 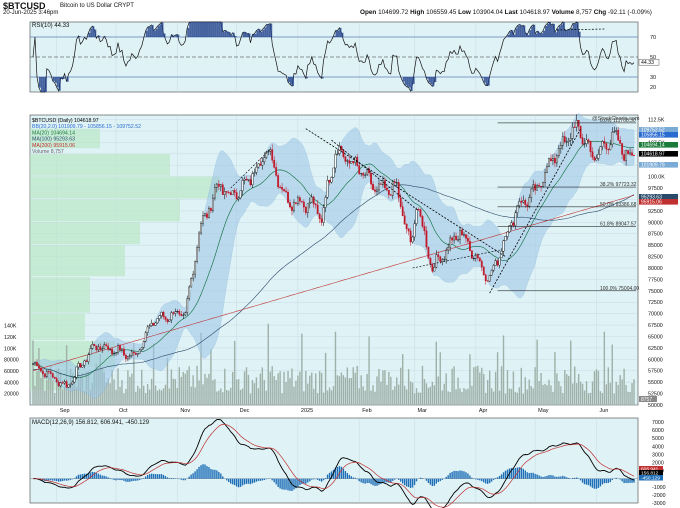 What do you see at coordinates (655, 223) in the screenshot?
I see `price-tick-label: 90000` at bounding box center [655, 223].